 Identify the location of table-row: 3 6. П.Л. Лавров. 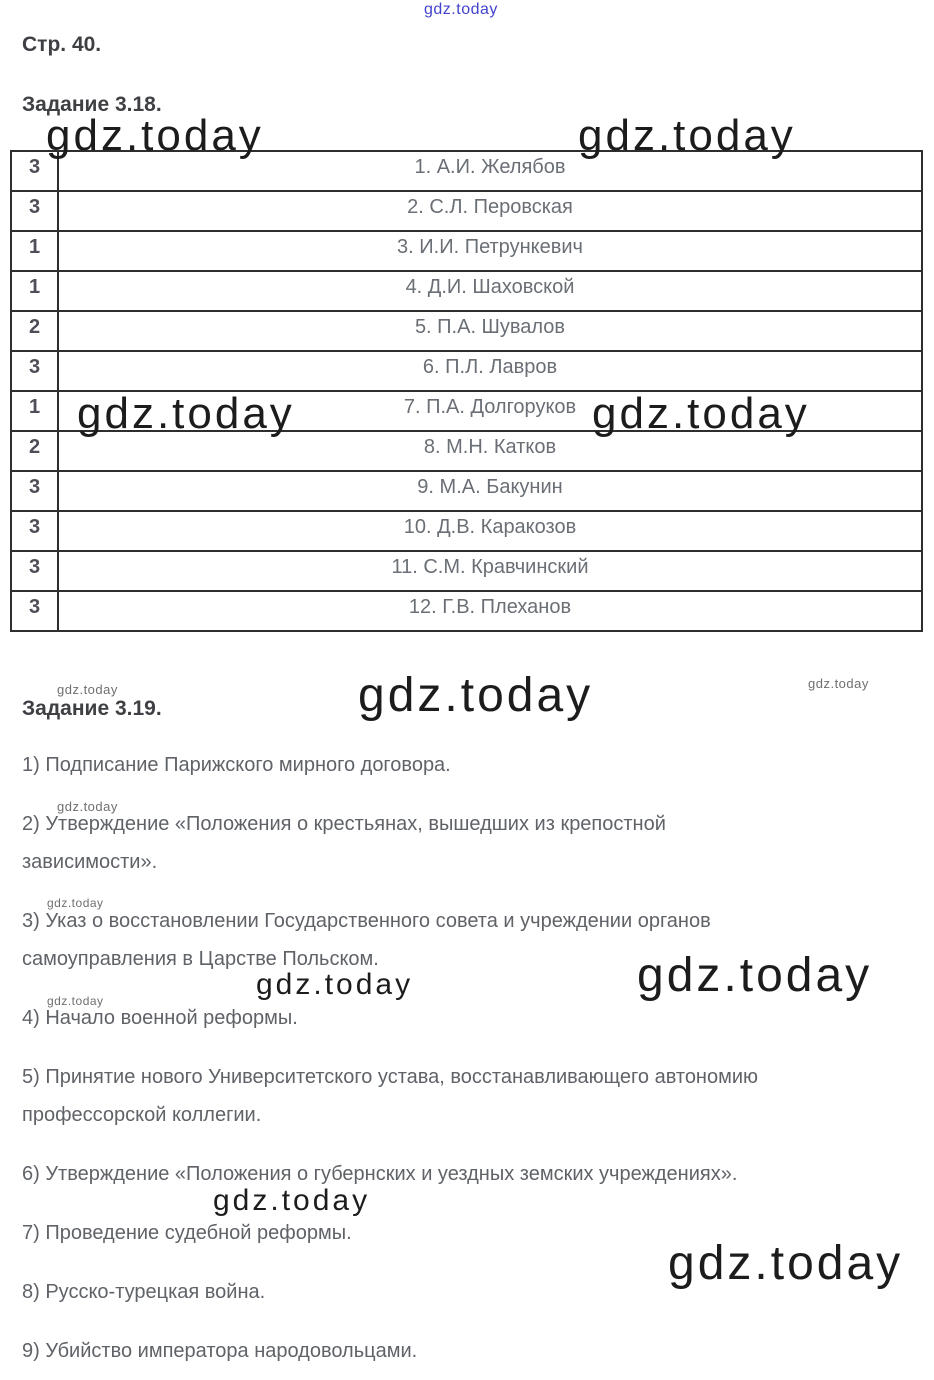
(466, 371).